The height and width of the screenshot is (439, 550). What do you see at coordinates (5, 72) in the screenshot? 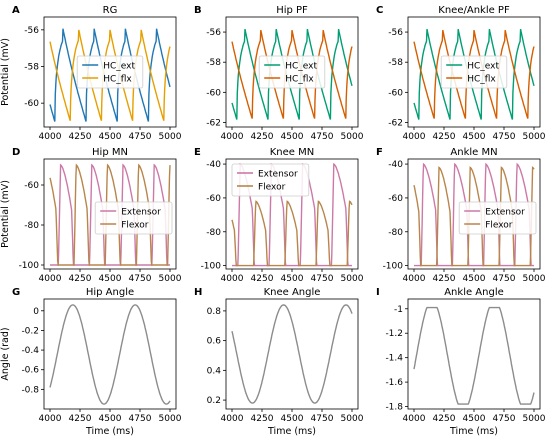
I see `y-axis-label: Potential (mV)` at bounding box center [5, 72].